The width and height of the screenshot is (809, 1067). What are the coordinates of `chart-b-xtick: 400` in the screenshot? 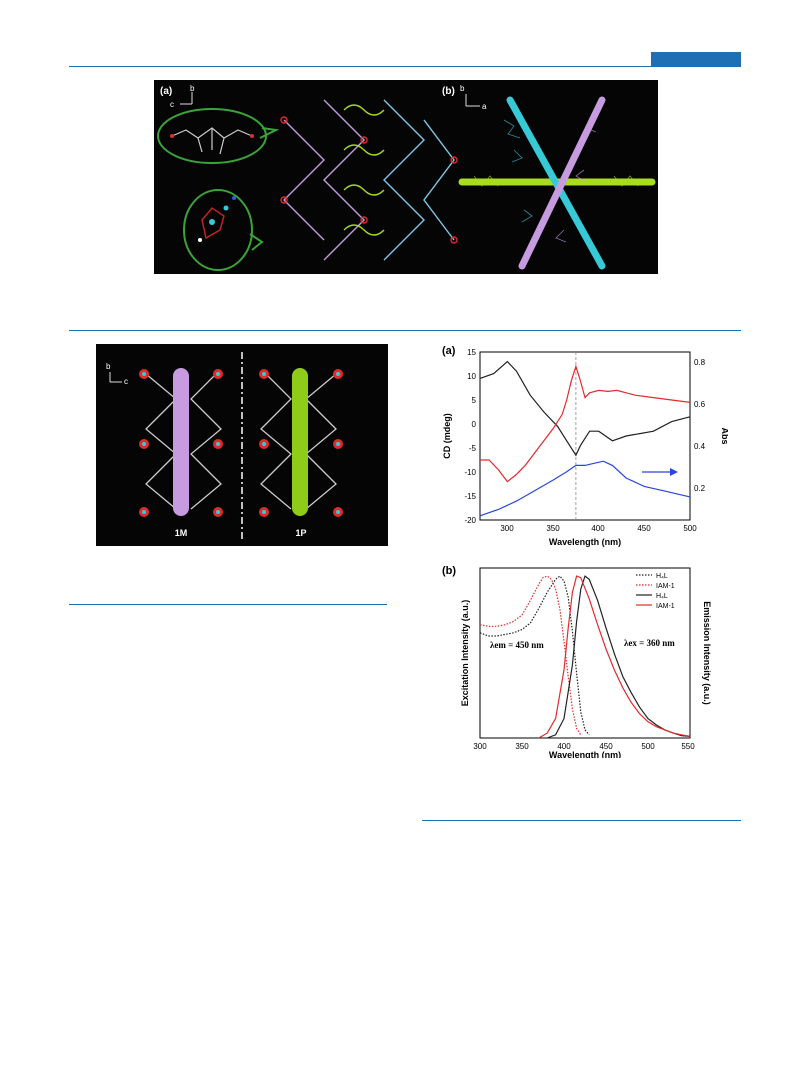 It's located at (564, 746).